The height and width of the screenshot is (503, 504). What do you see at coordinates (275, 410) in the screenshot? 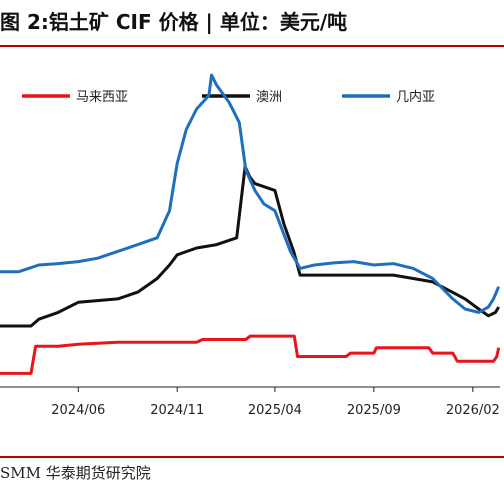
I see `x-tick-label: 2025/04` at bounding box center [275, 410].